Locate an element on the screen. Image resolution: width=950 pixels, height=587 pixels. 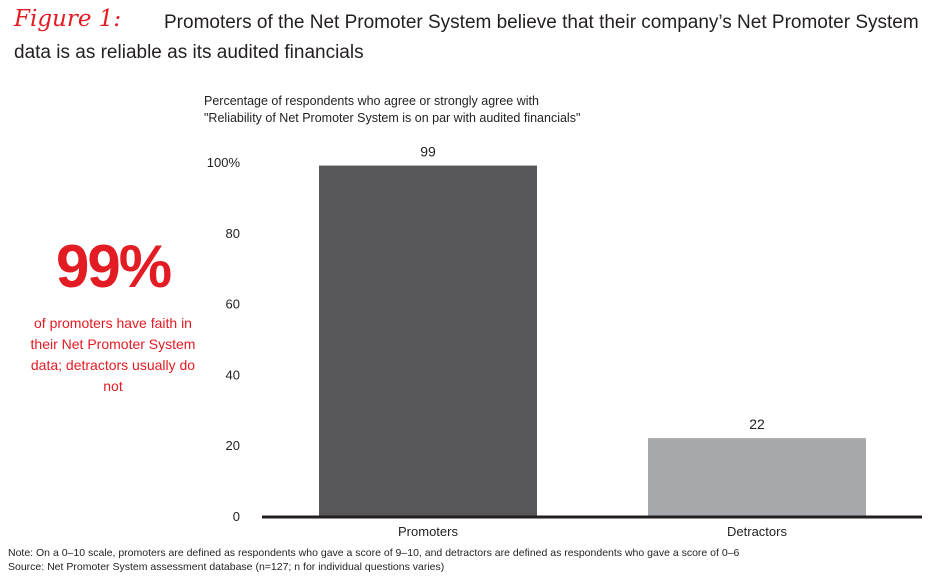
y-tick-label: 80 is located at coordinates (233, 233).